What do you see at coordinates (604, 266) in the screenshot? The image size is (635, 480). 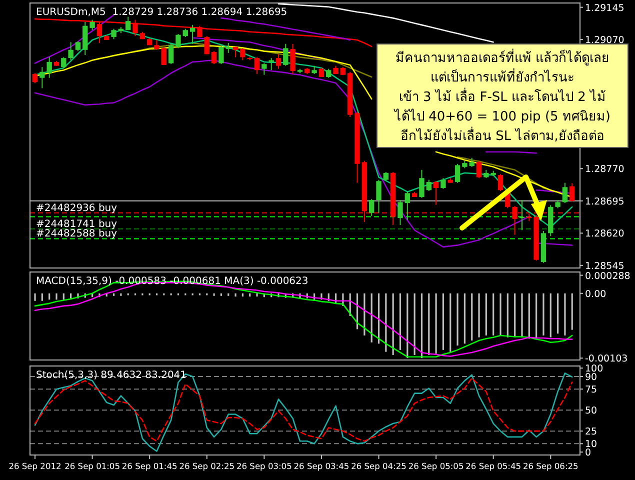 I see `y-tick-label: 1.28545` at bounding box center [604, 266].